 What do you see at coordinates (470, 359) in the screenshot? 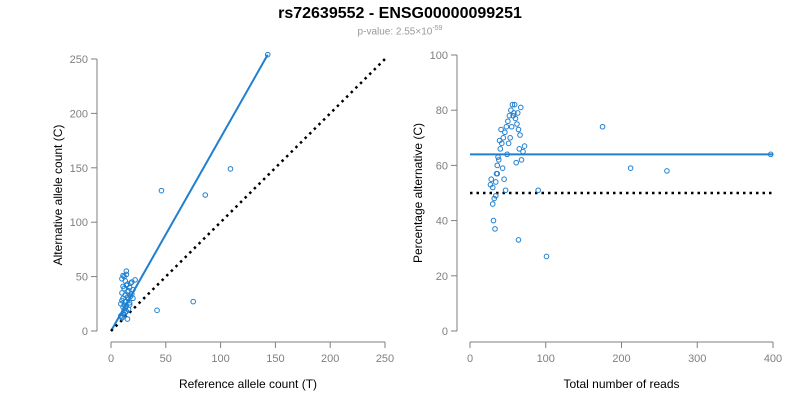
I see `plot-right-x-tick-label: 0` at bounding box center [470, 359].